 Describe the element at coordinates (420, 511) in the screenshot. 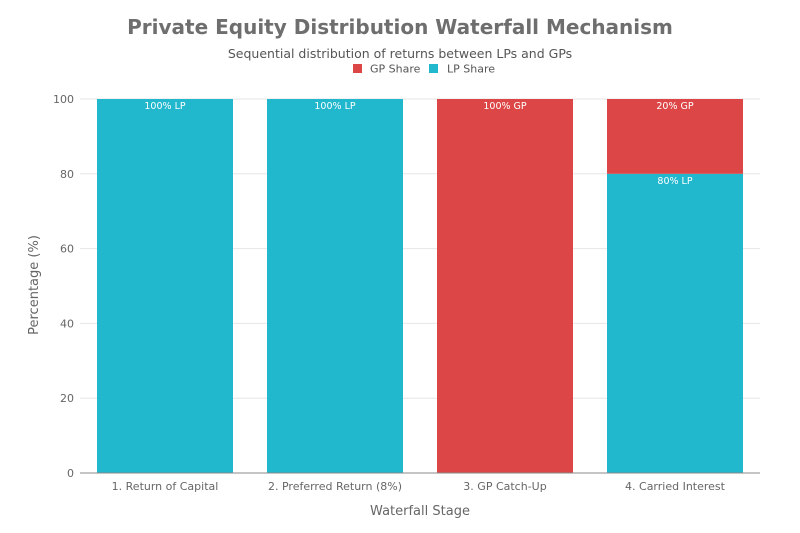

I see `x-axis-label: Waterfall Stage` at that location.